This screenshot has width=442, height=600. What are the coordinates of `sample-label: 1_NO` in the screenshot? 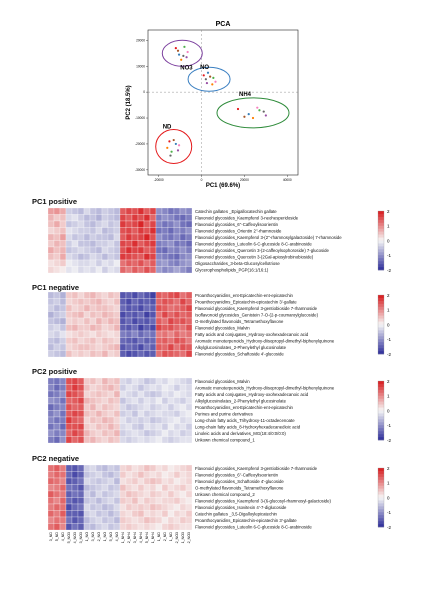 It's located at (105, 537).